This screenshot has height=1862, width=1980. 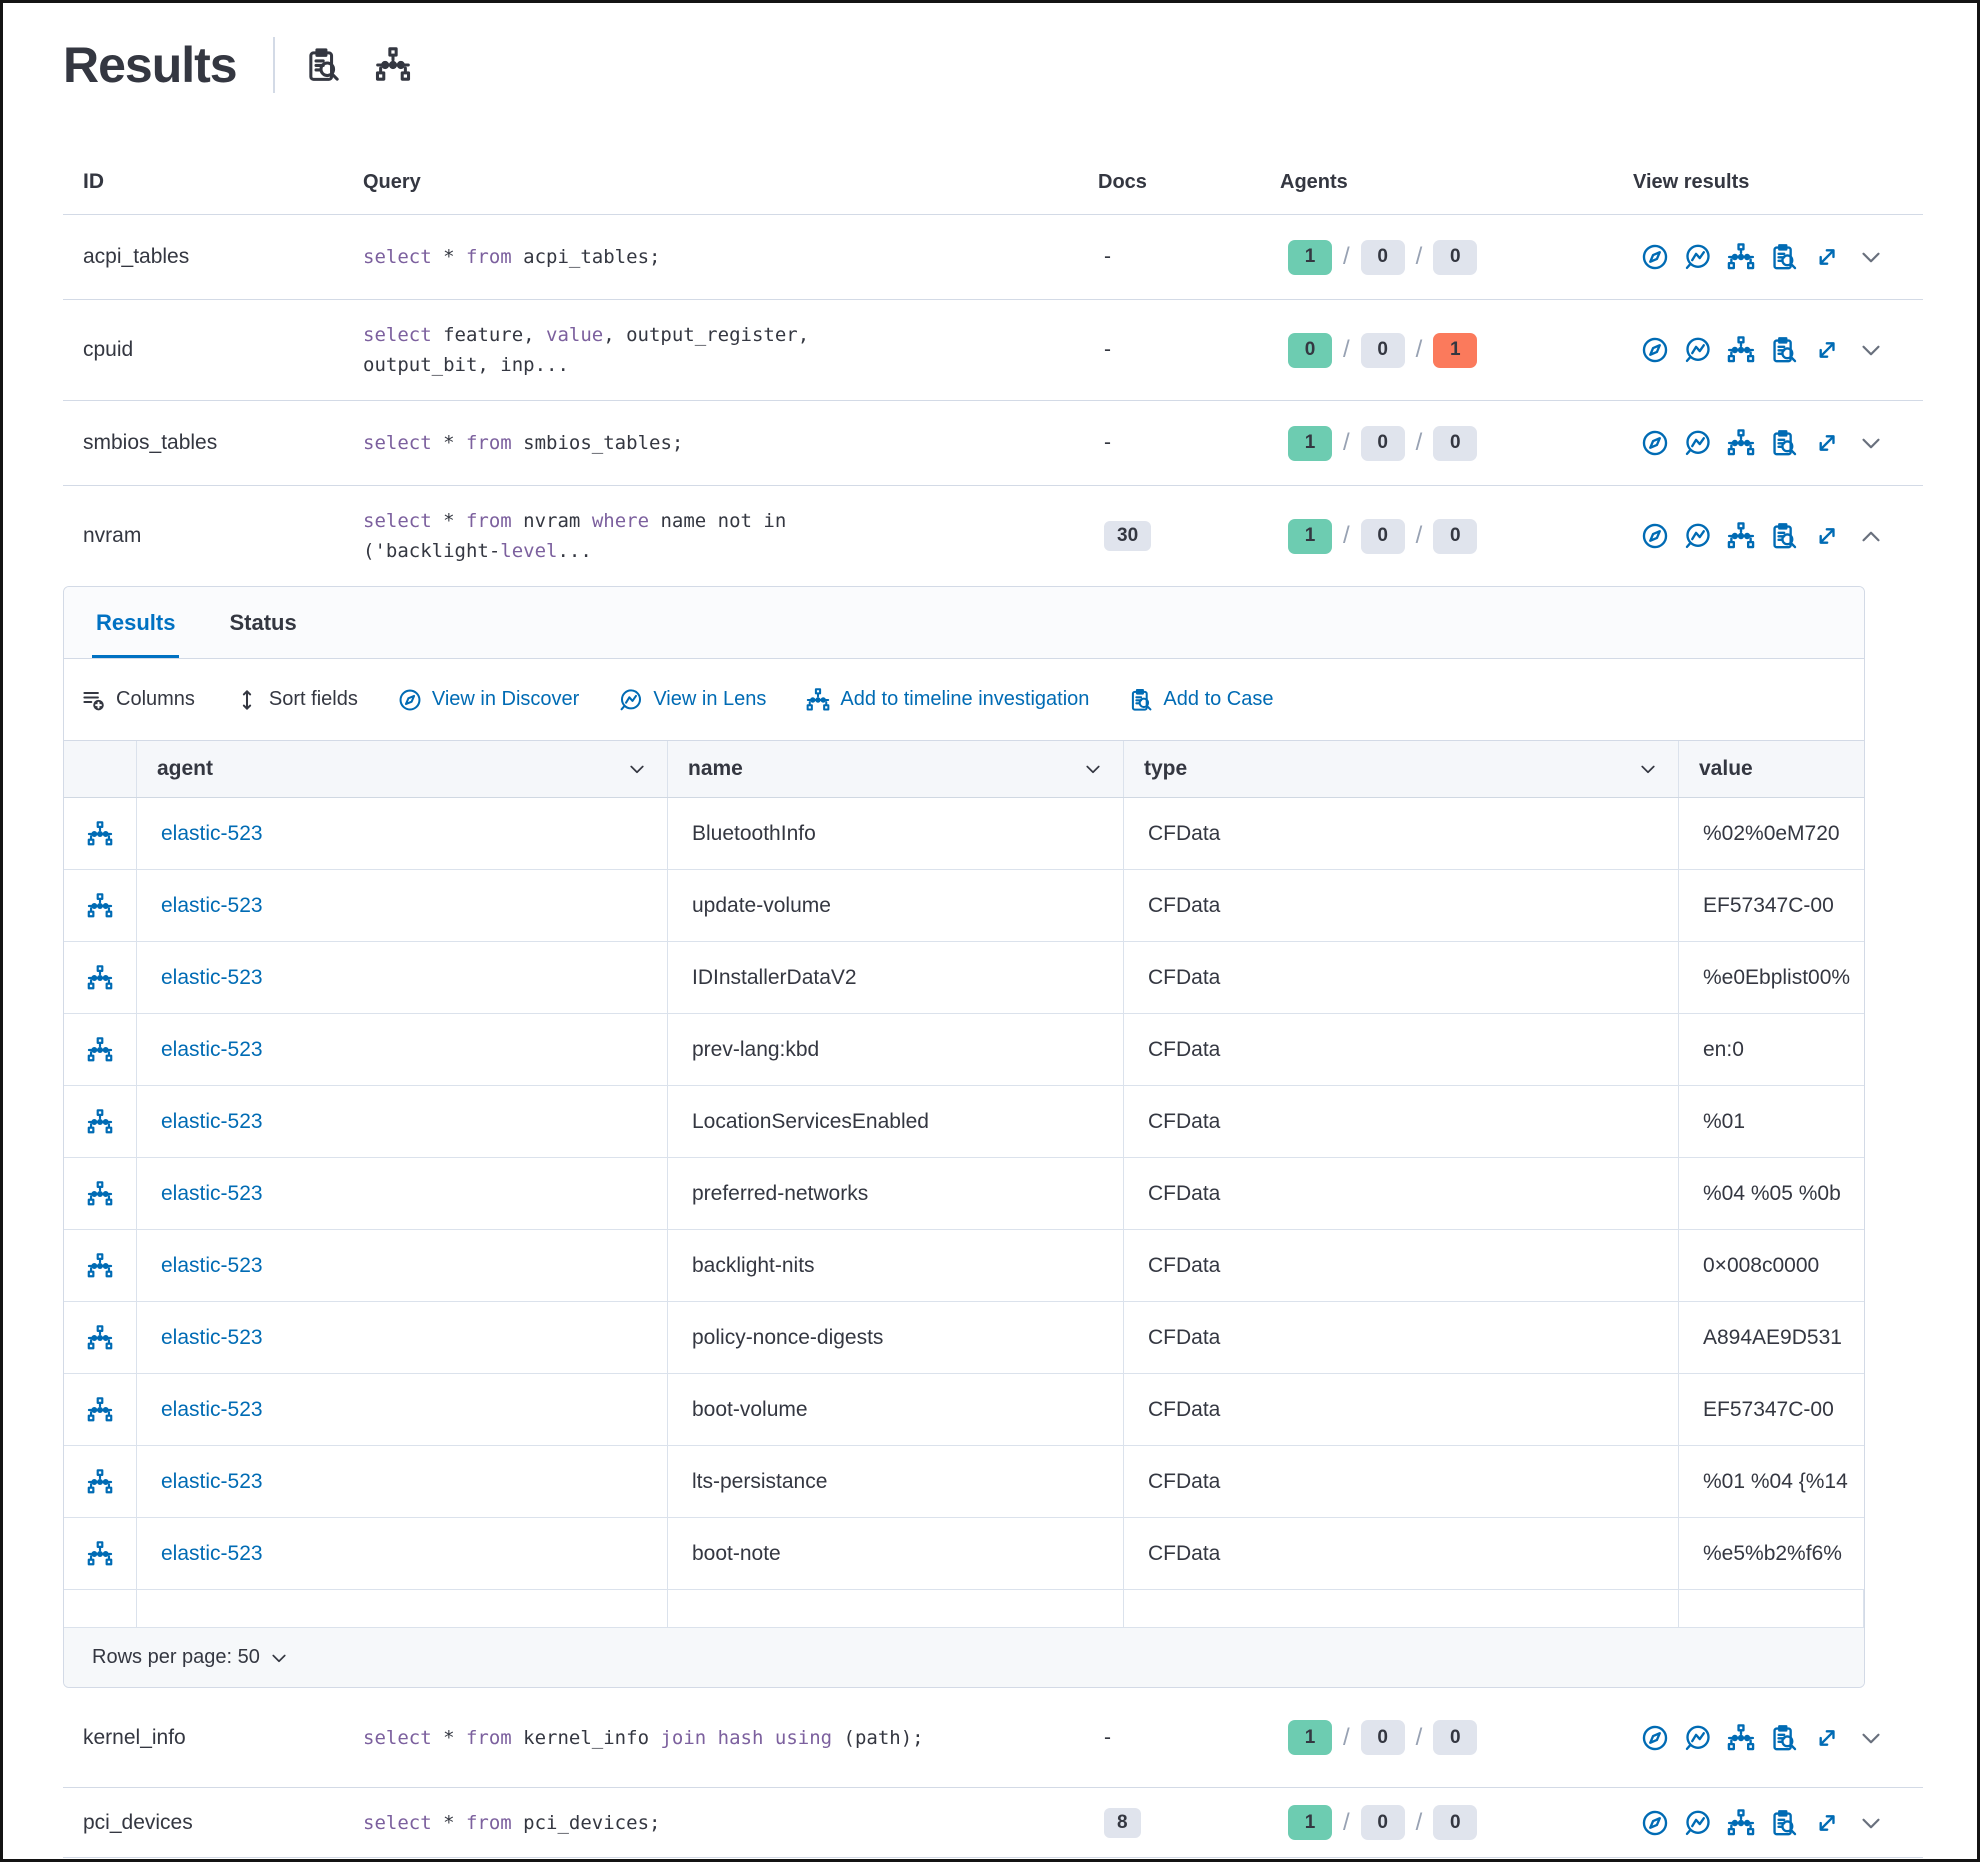 What do you see at coordinates (692, 700) in the screenshot?
I see `view-in-lens-button: View in Lens` at bounding box center [692, 700].